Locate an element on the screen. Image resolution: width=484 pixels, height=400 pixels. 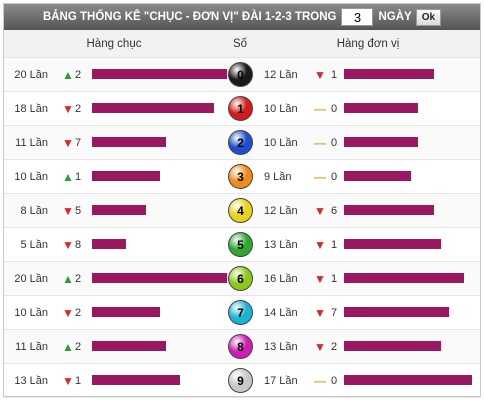
tens-change: 5 is located at coordinates (78, 211).